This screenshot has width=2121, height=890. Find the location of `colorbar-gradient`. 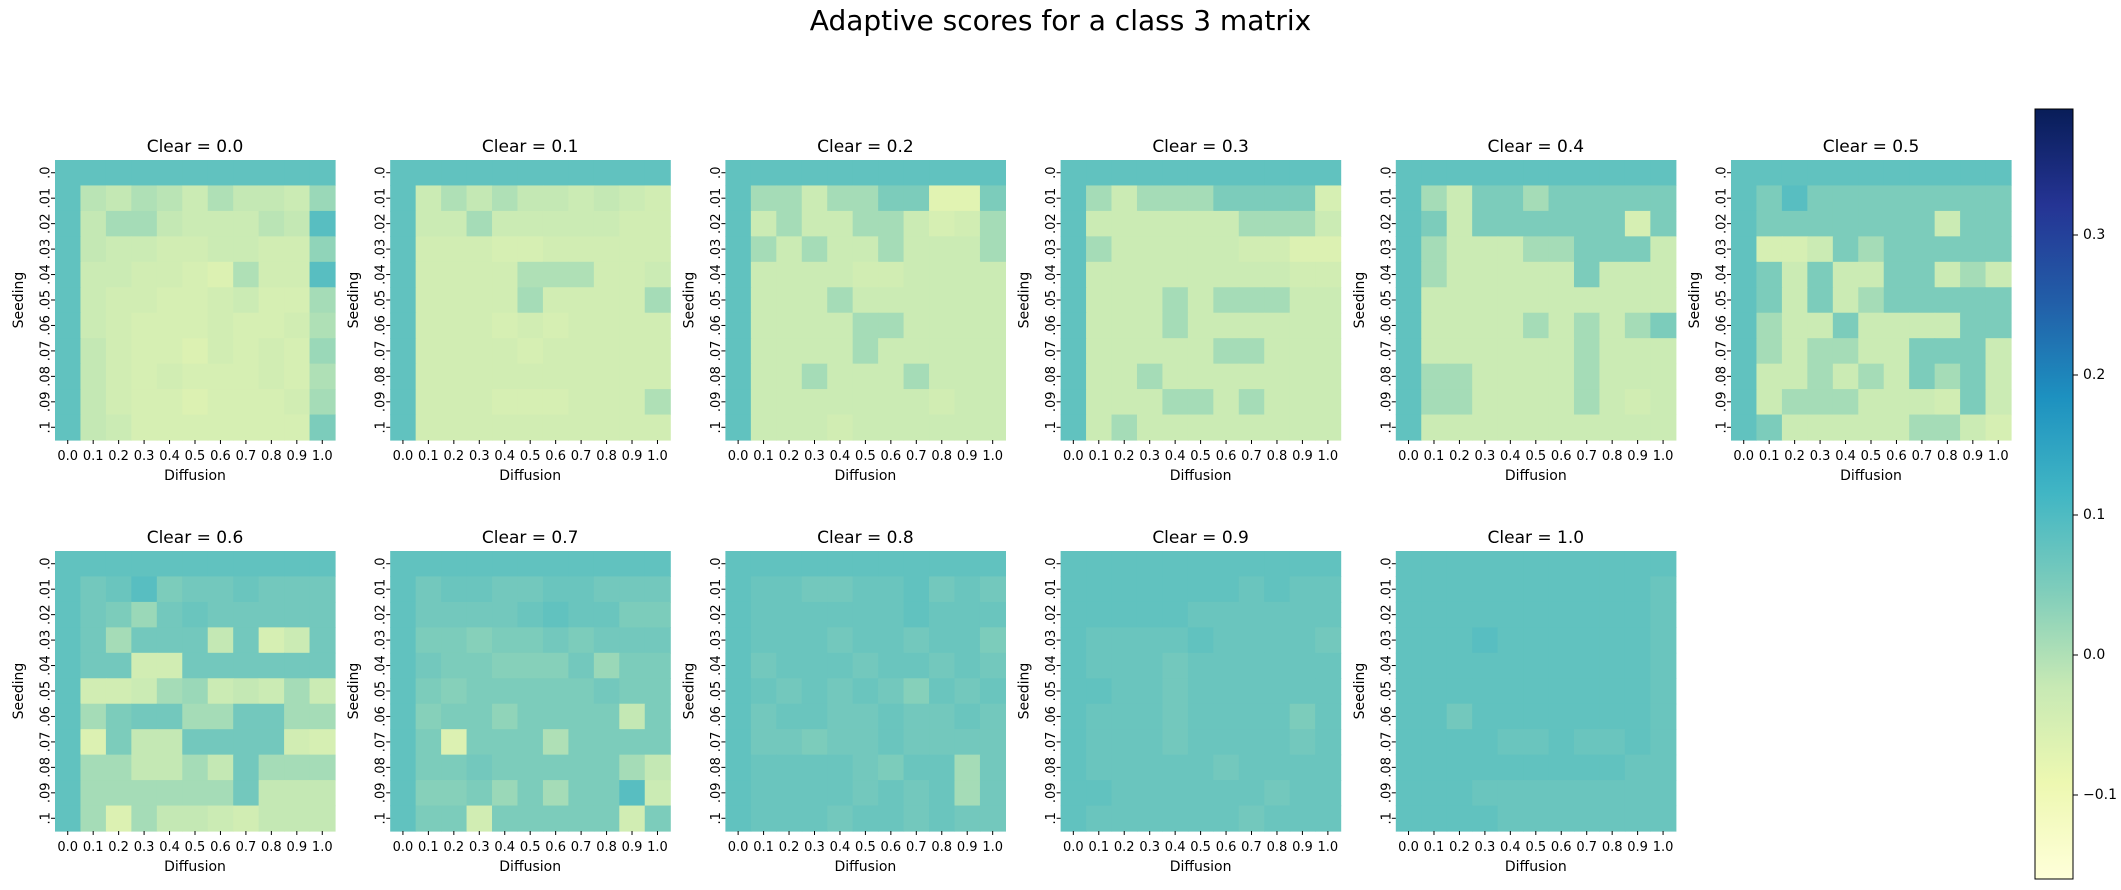

colorbar-gradient is located at coordinates (2054, 494).